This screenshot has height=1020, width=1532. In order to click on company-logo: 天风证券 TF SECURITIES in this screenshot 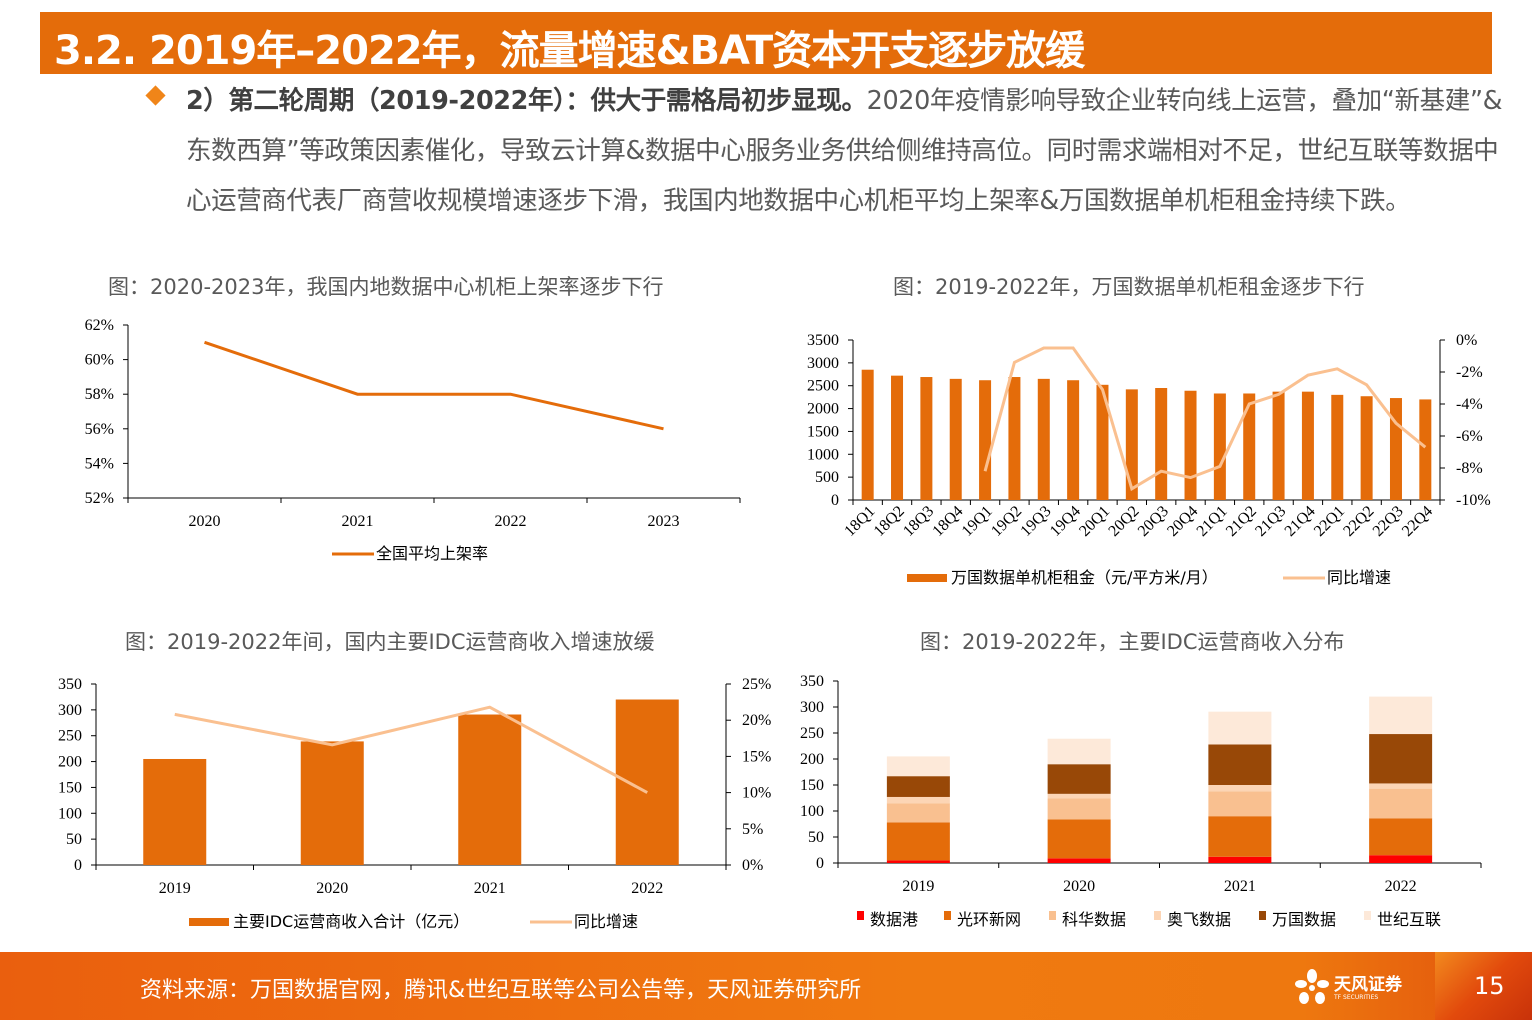, I will do `click(1354, 988)`.